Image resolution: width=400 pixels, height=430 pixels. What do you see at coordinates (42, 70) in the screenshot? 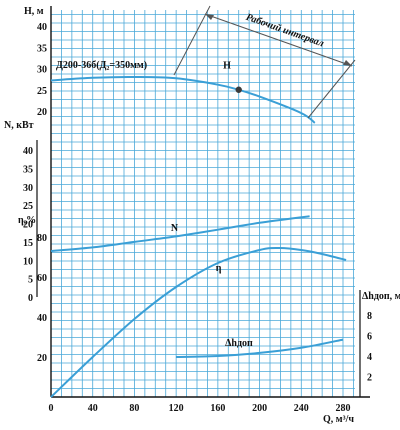
I see `H-tick-label: 30` at bounding box center [42, 70].